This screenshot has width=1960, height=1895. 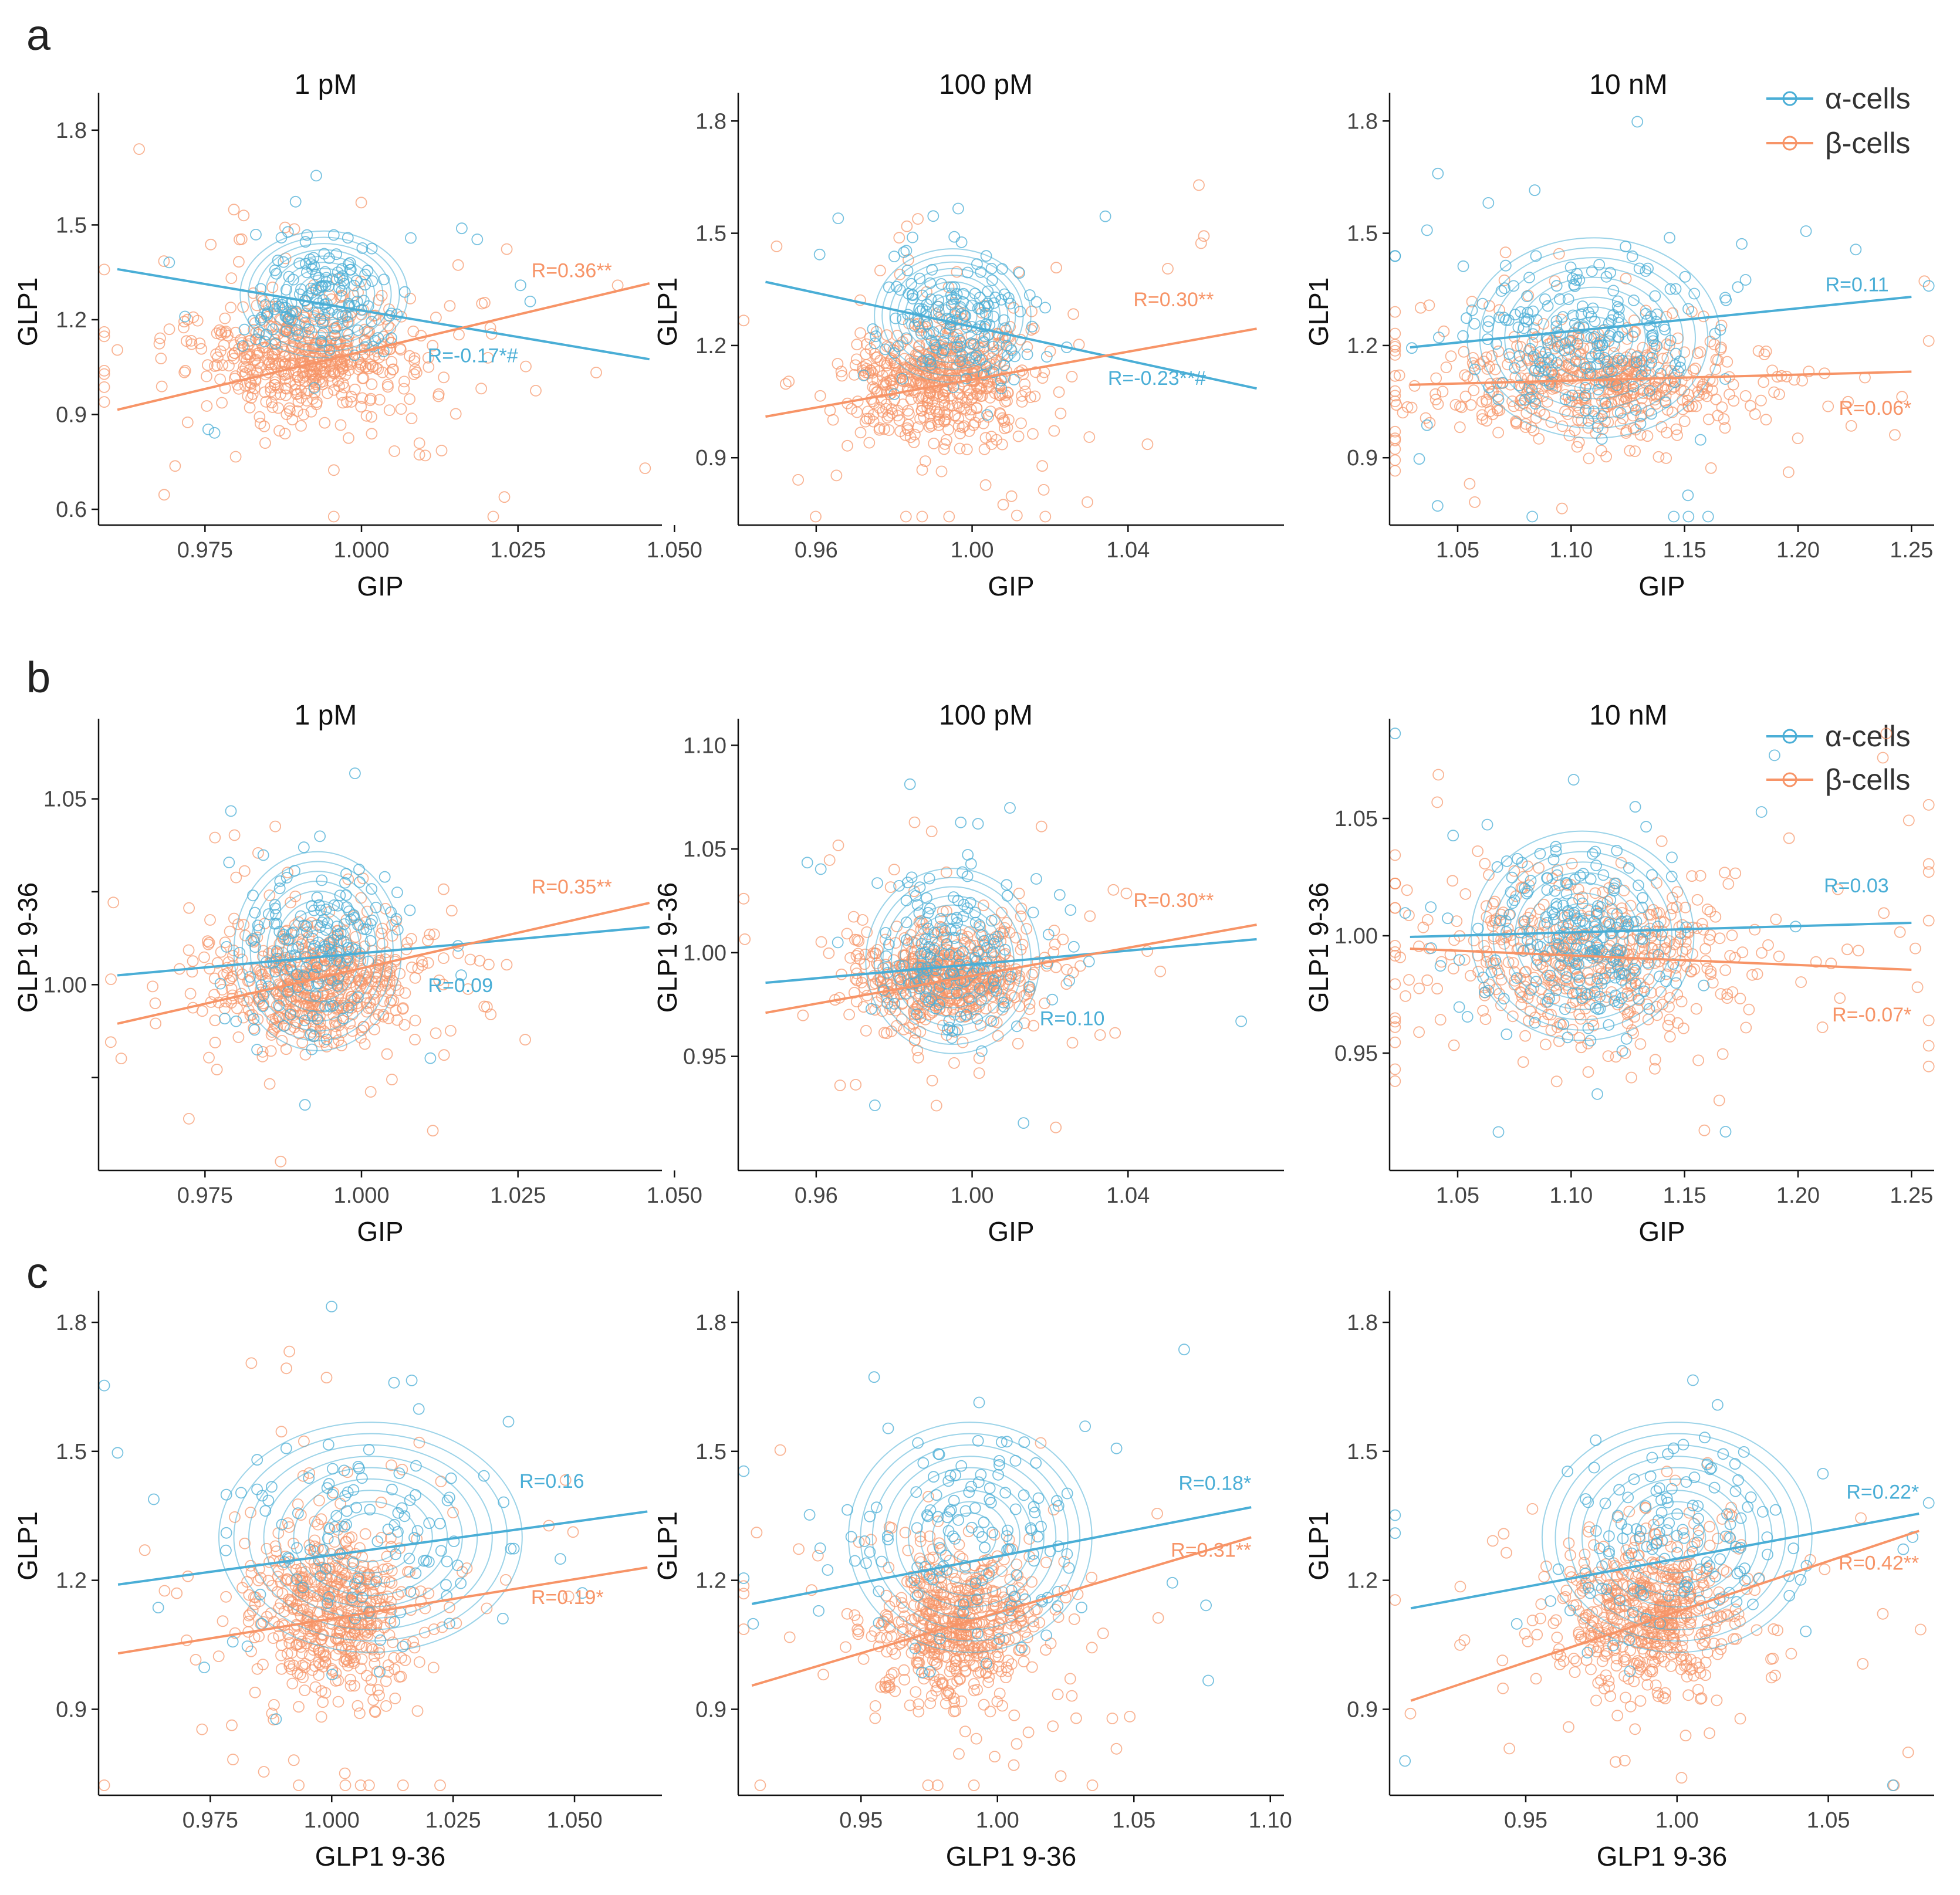 What do you see at coordinates (1011, 1231) in the screenshot?
I see `x-axis-label: GIP` at bounding box center [1011, 1231].